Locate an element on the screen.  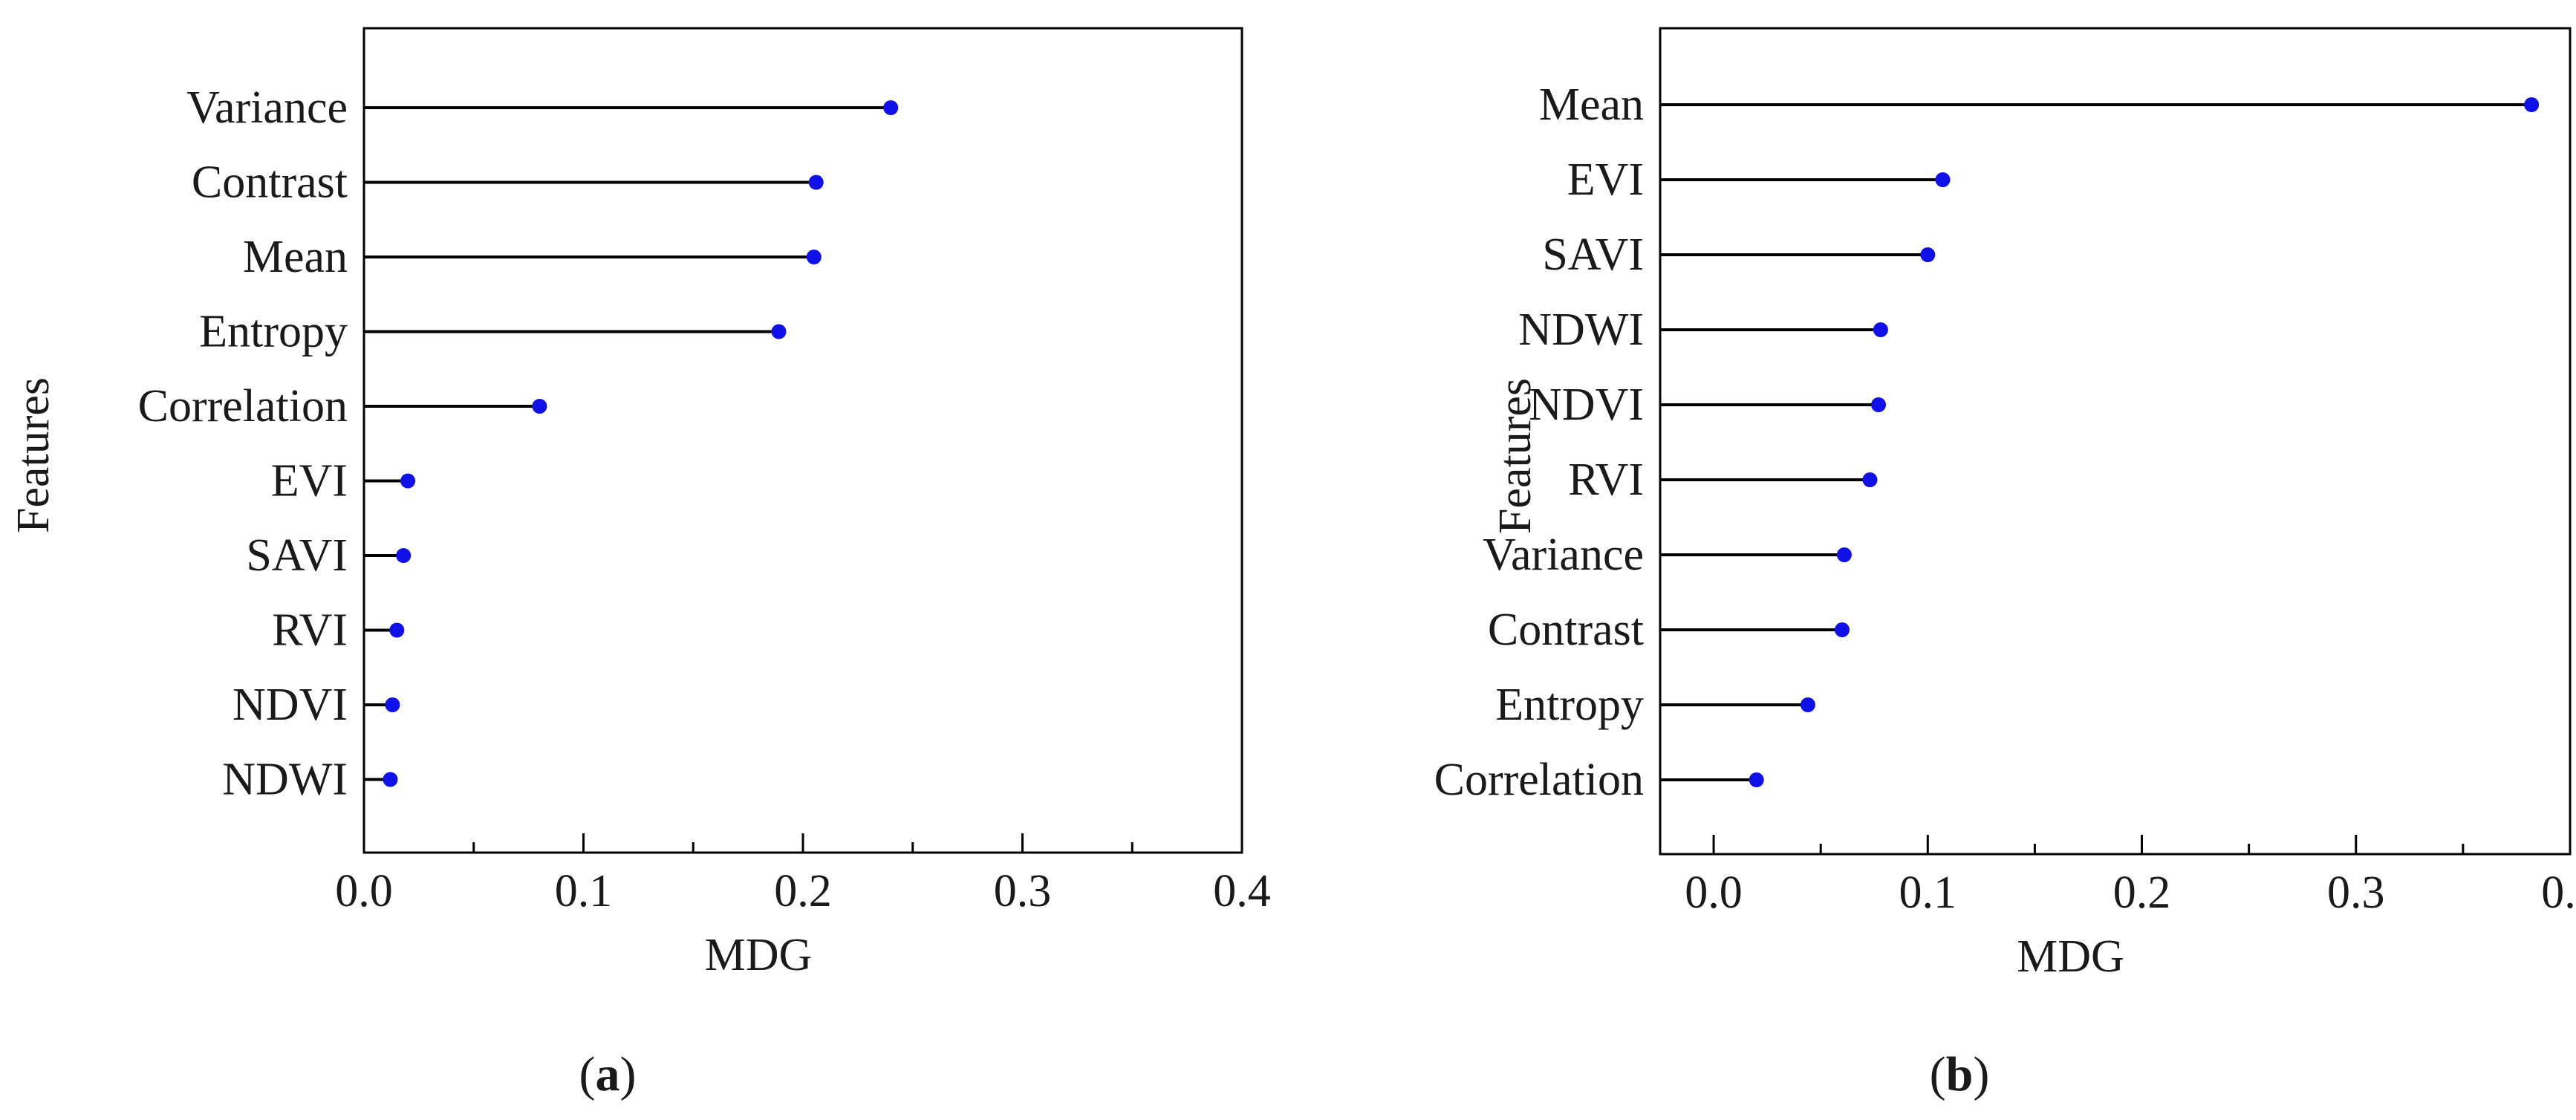
panel-caption-letter: b is located at coordinates (1960, 1074).